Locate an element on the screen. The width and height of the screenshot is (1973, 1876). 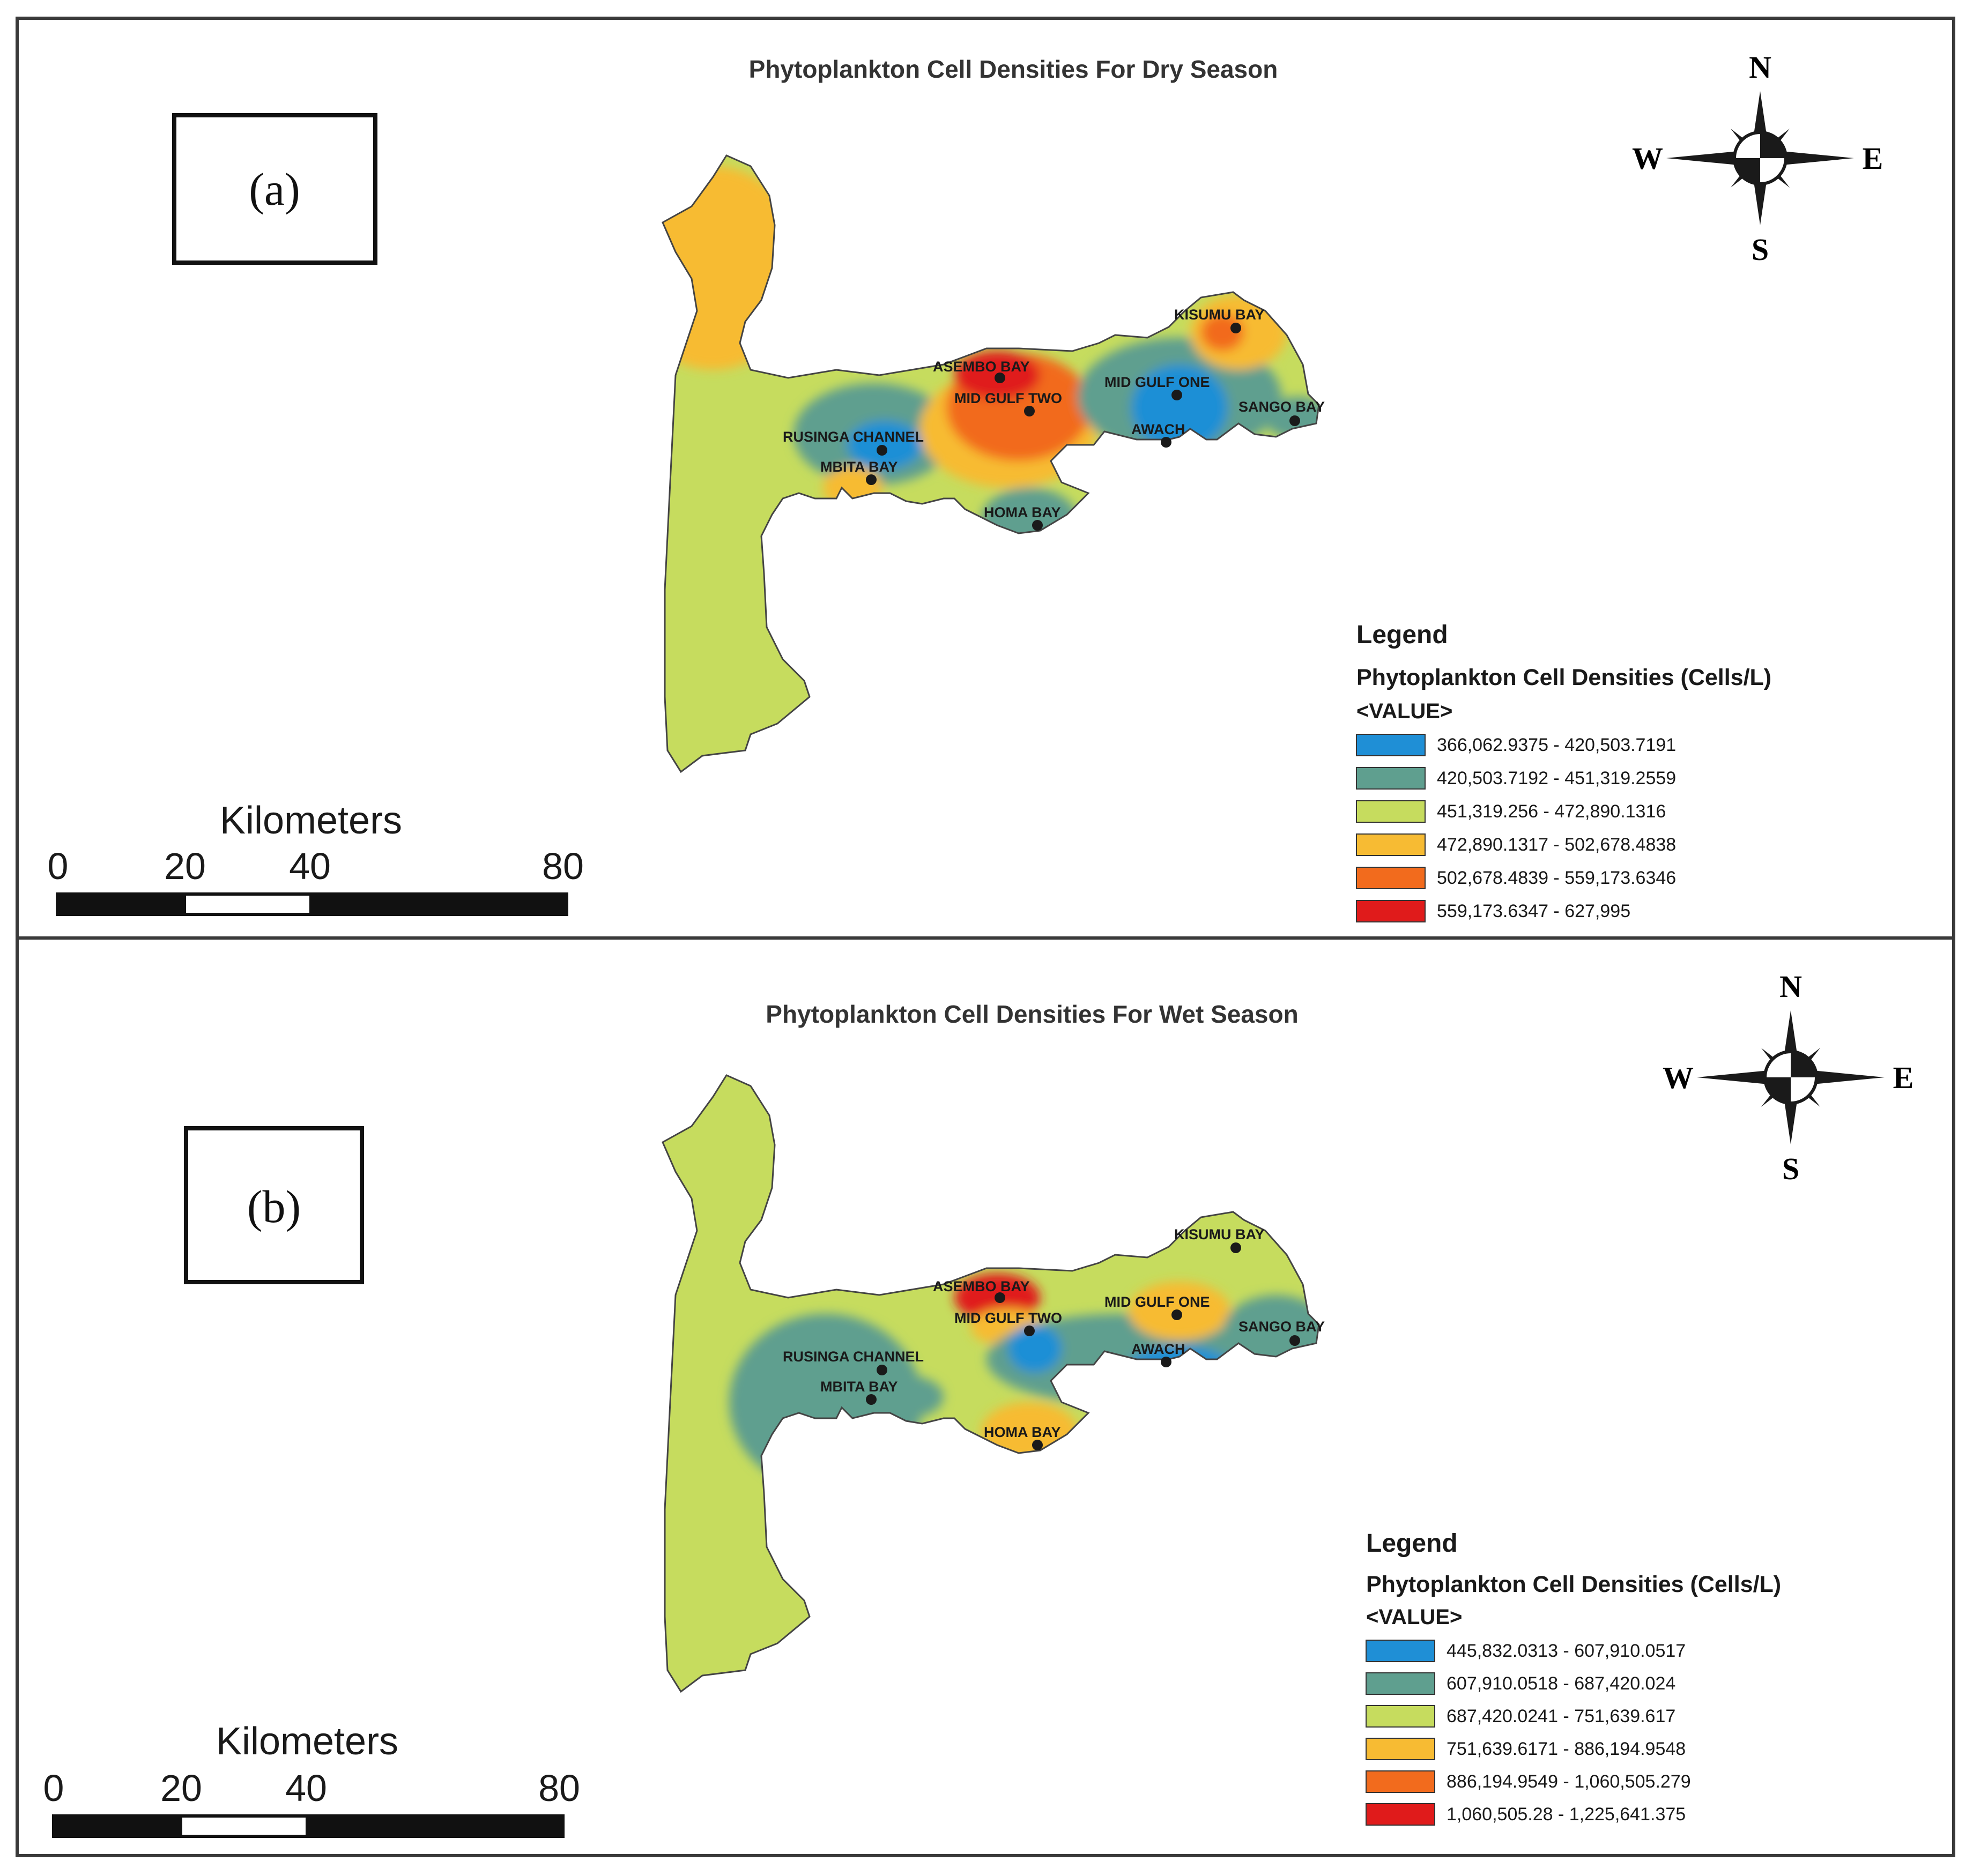
panel-label: (a) is located at coordinates (274, 189).